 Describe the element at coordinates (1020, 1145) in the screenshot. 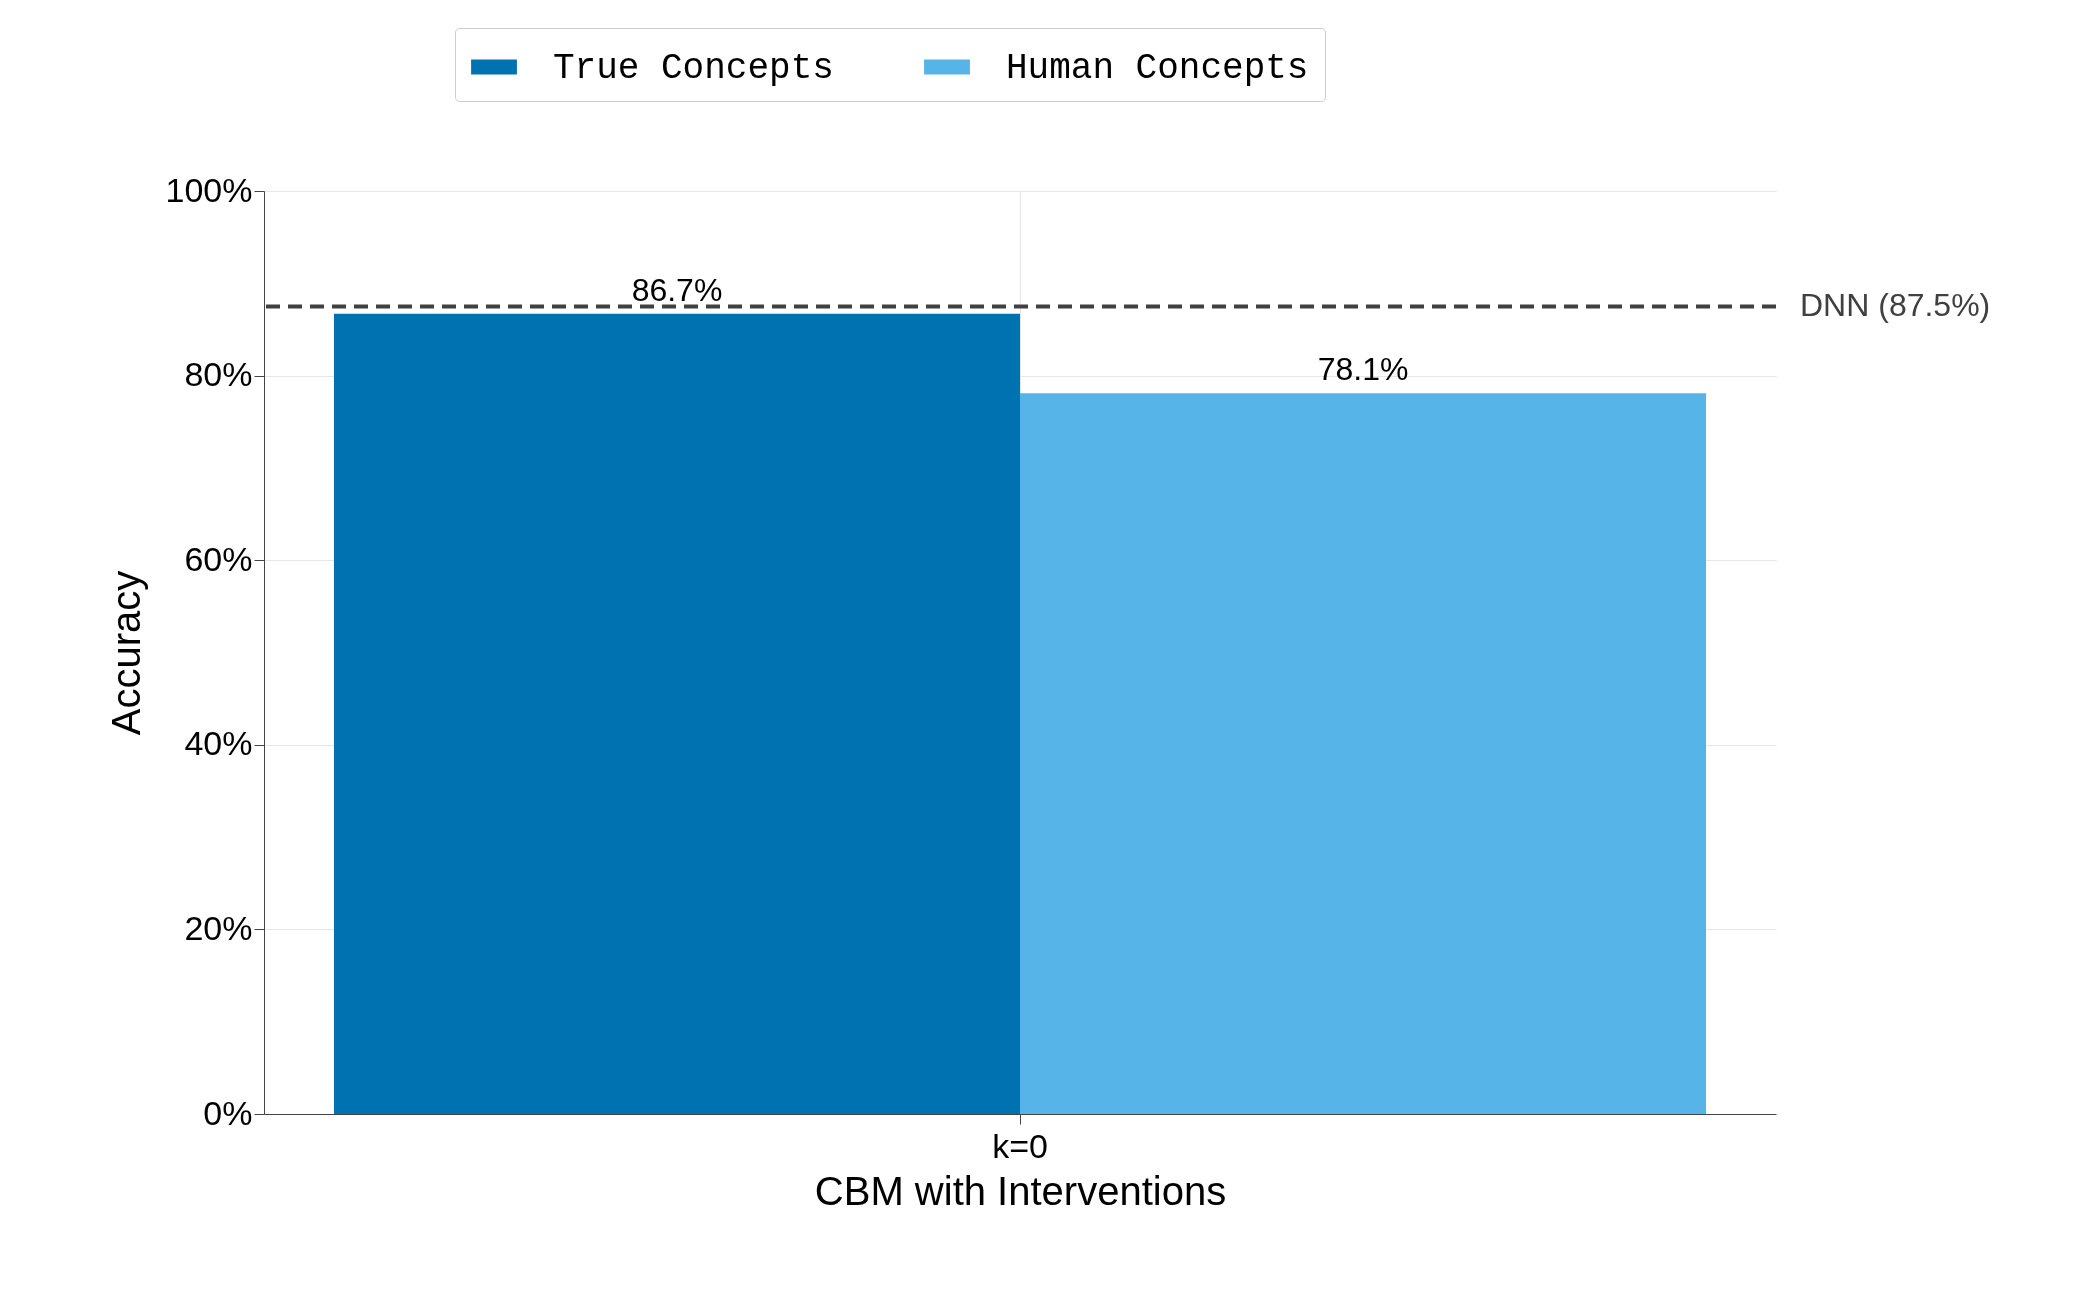

I see `x-tick-label: k=0` at that location.